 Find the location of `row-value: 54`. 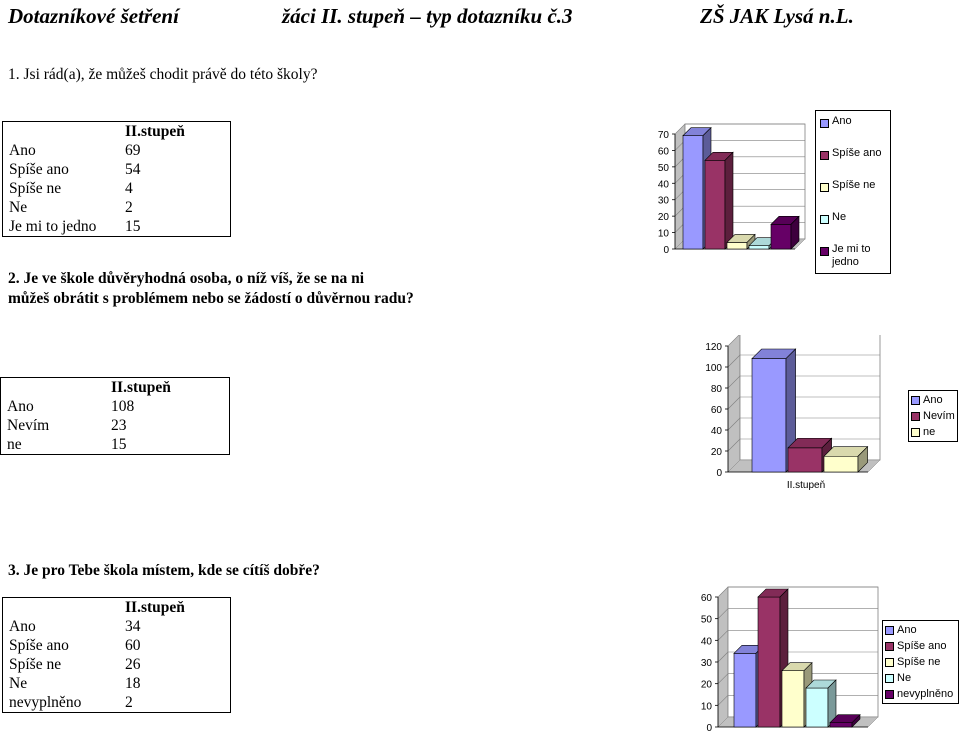

row-value: 54 is located at coordinates (133, 169).